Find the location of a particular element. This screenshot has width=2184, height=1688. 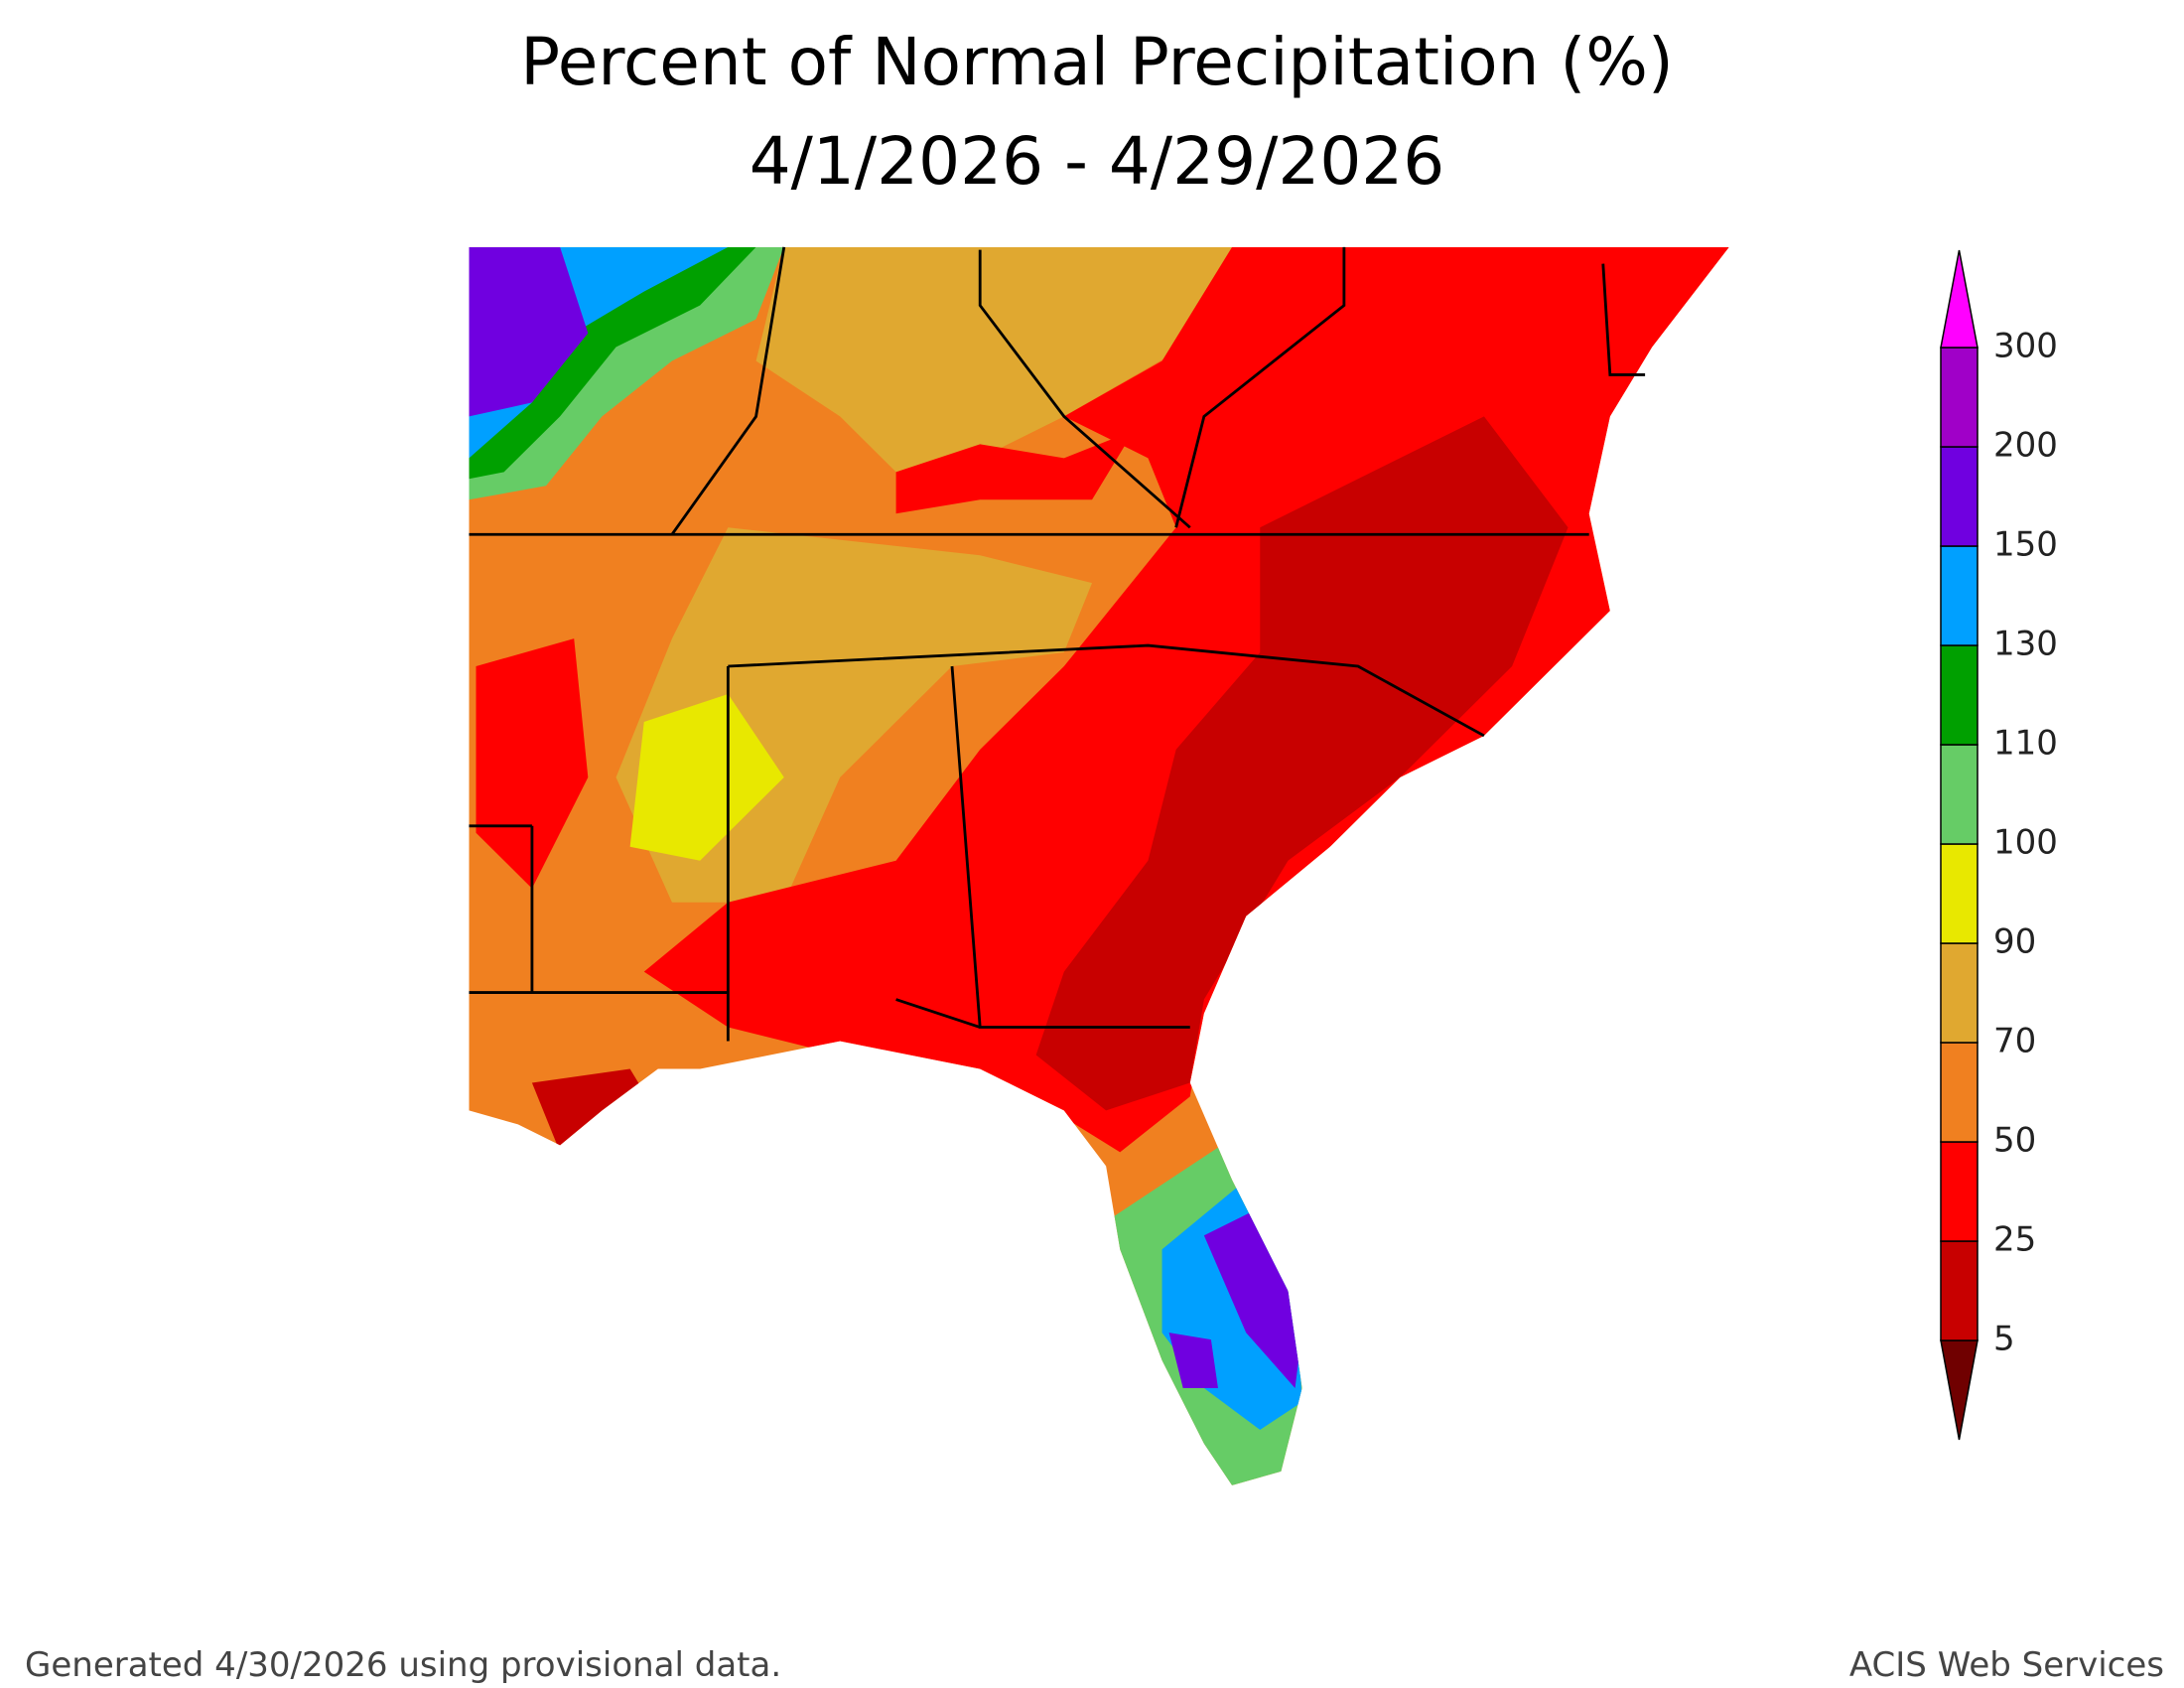

colorbar-tick-label: 25 is located at coordinates (2014, 1240).